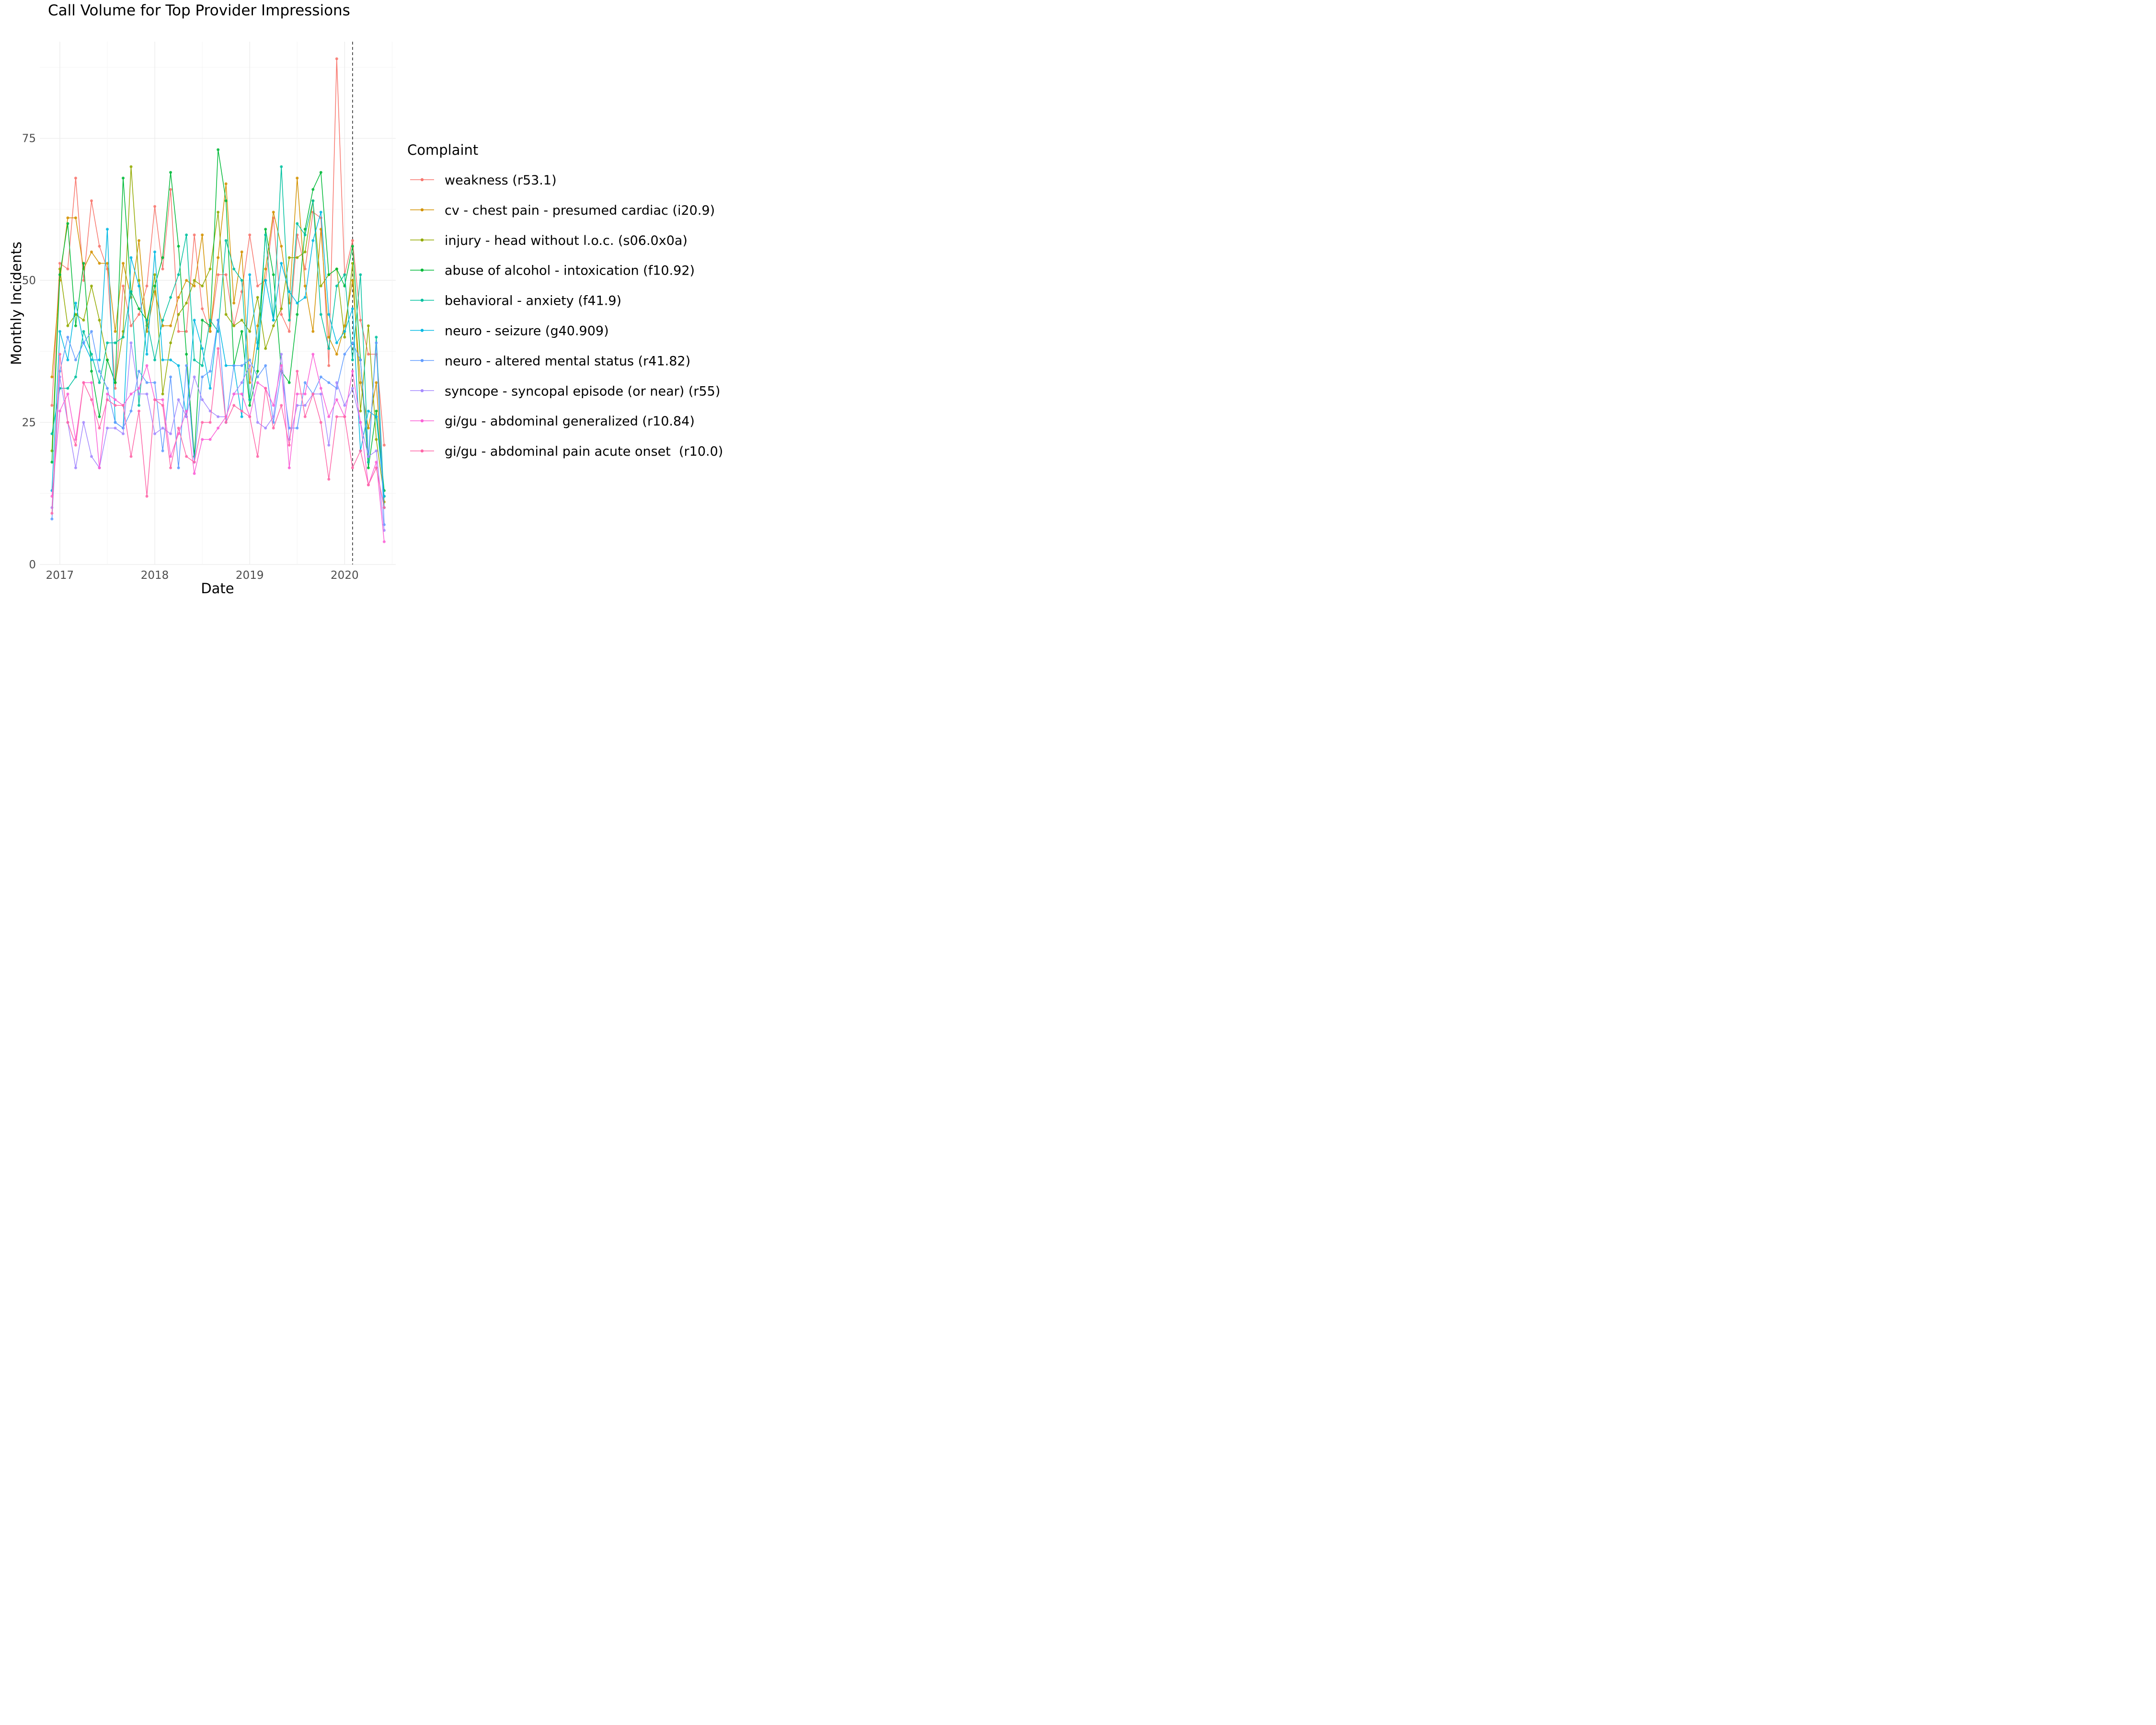 This screenshot has width=2156, height=1725. I want to click on legend-label: weakness (r53.1), so click(501, 181).